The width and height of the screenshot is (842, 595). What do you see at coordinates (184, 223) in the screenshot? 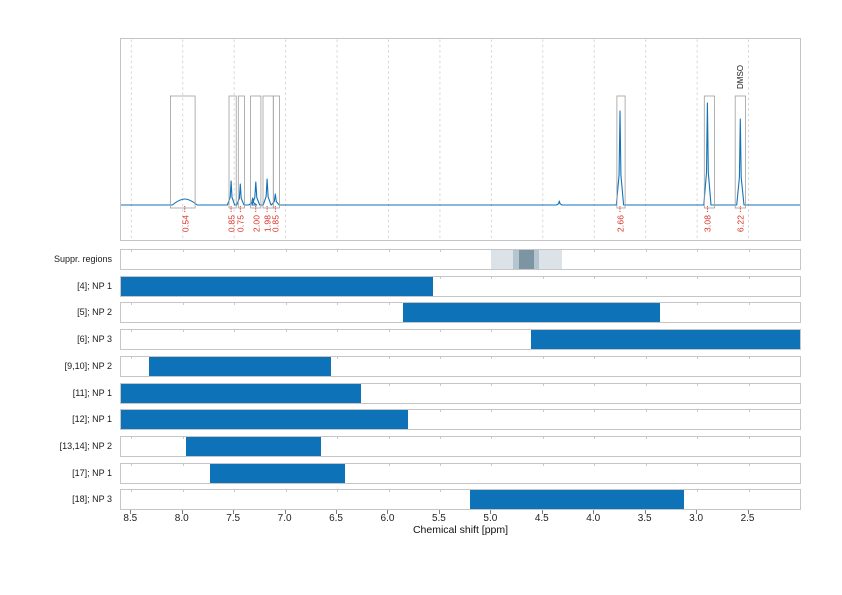
I see `integral-value-label: 0.54` at bounding box center [184, 223].